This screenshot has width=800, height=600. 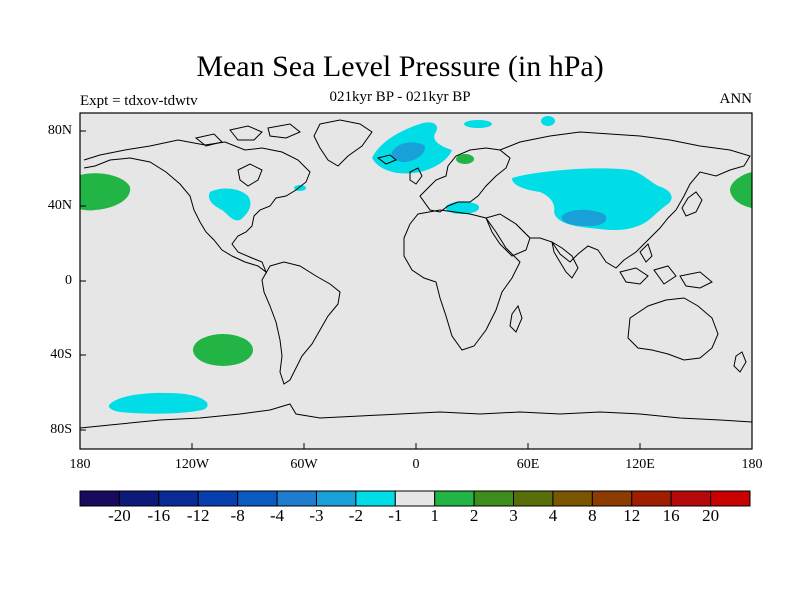 What do you see at coordinates (61, 354) in the screenshot?
I see `ytick-40s: 40S` at bounding box center [61, 354].